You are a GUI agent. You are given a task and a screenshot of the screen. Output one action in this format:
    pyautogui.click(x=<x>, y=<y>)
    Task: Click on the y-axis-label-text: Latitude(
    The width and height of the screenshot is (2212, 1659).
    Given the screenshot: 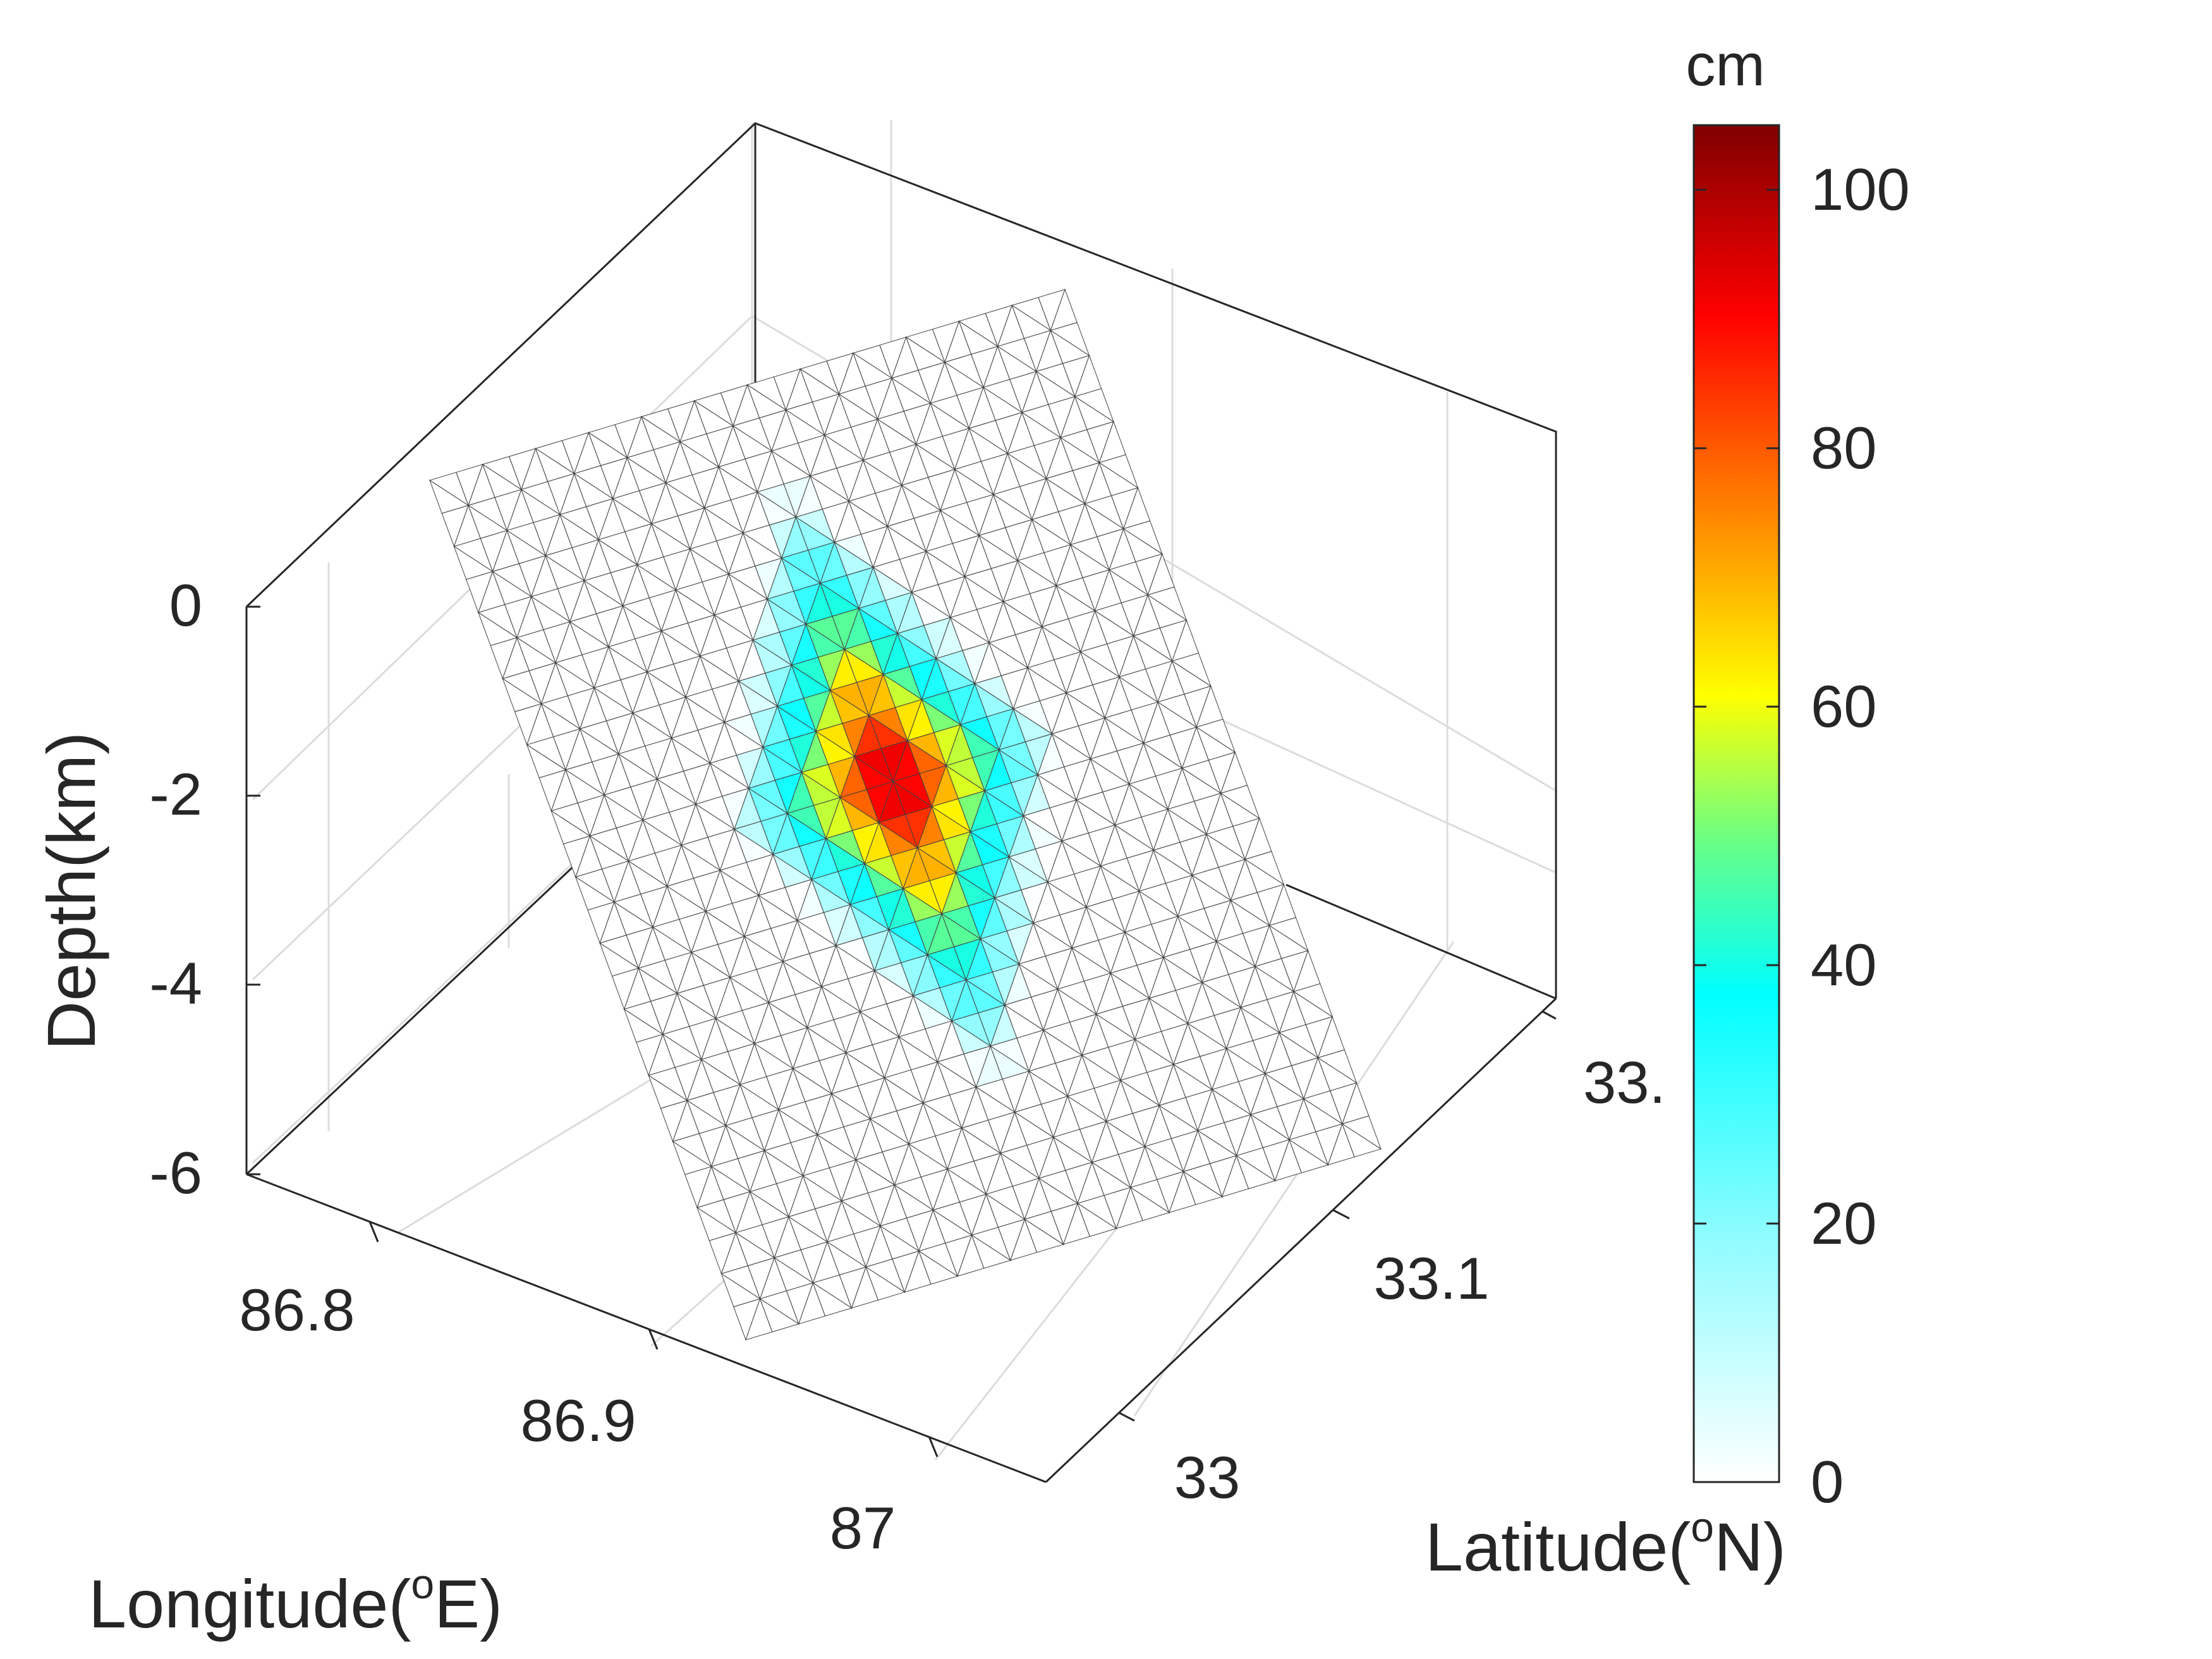 What is the action you would take?
    pyautogui.click(x=1558, y=1547)
    